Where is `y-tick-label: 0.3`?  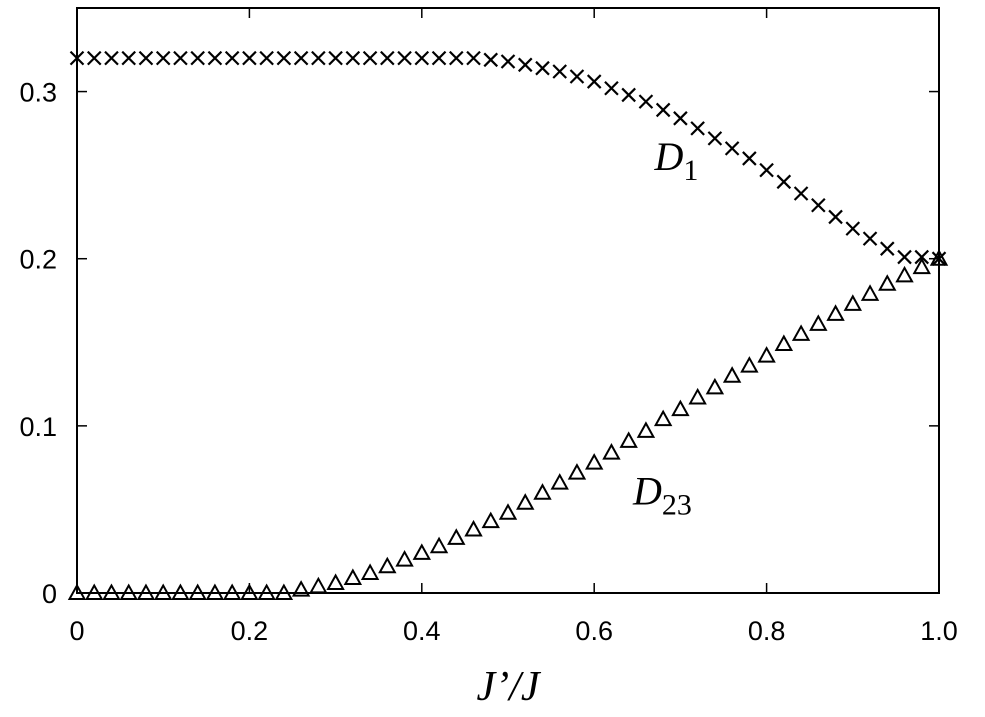
y-tick-label: 0.3 is located at coordinates (38, 93).